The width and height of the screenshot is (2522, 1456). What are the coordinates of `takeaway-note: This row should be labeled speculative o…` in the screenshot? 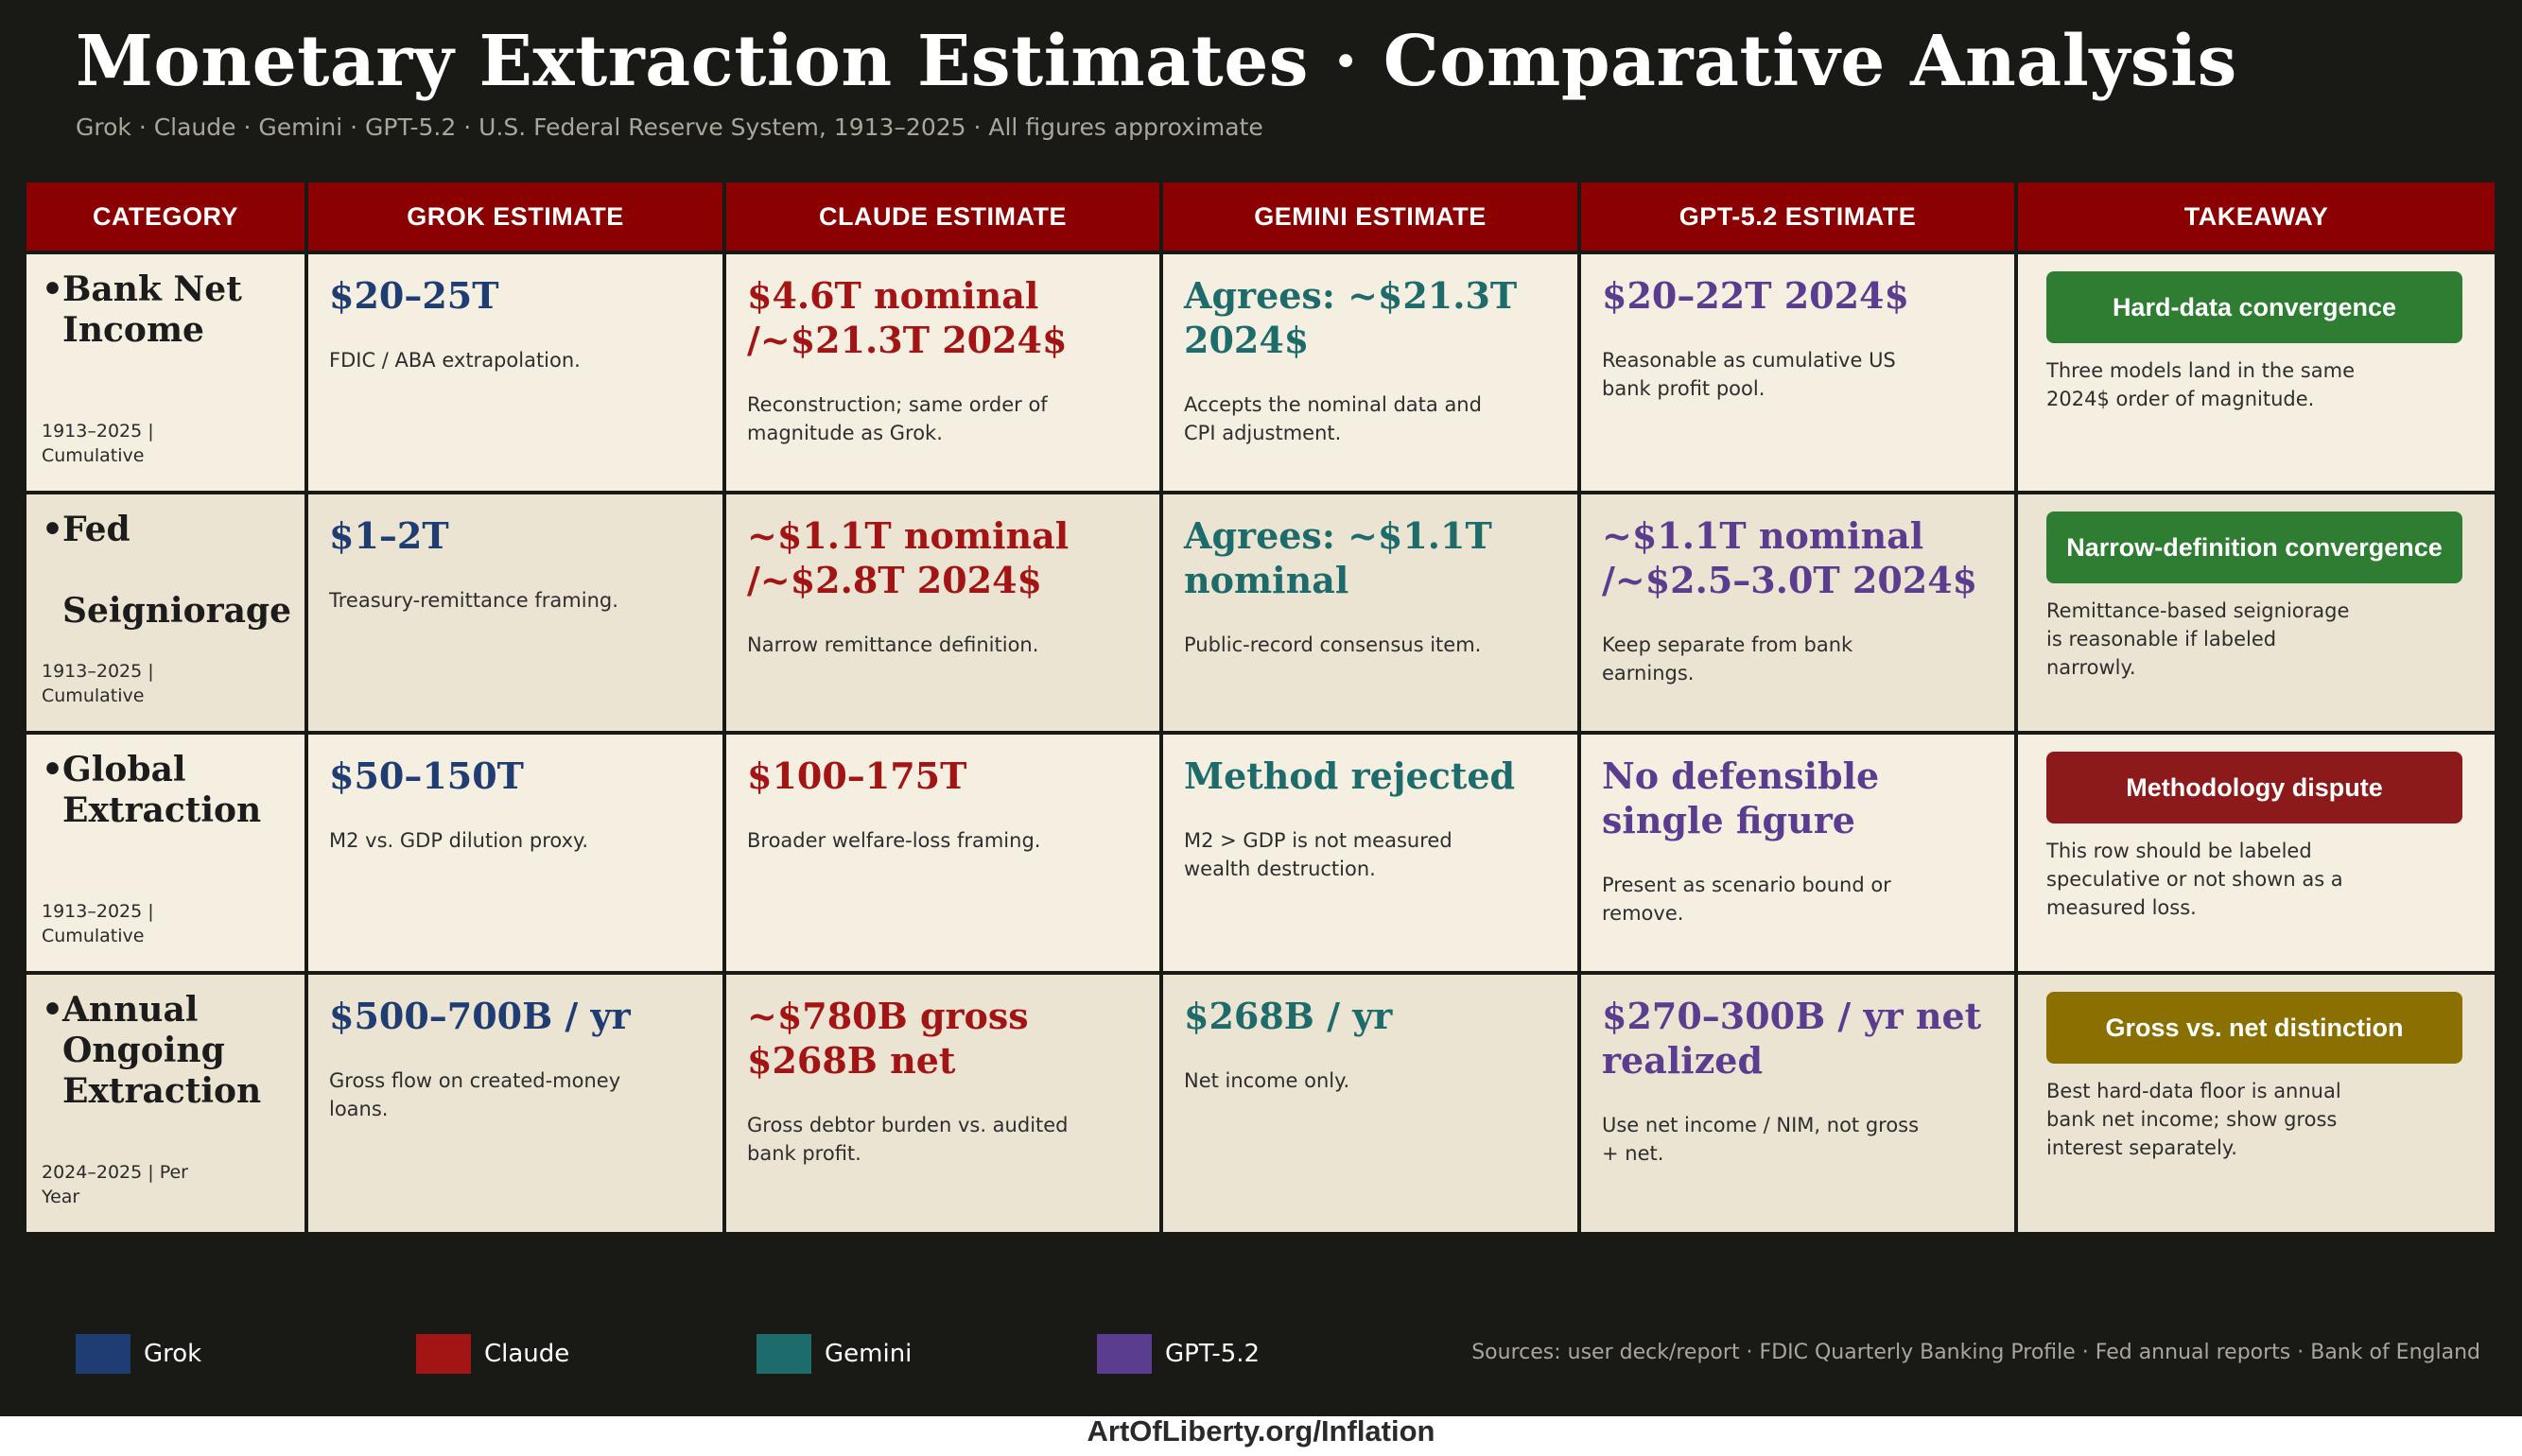 It's located at (2194, 879).